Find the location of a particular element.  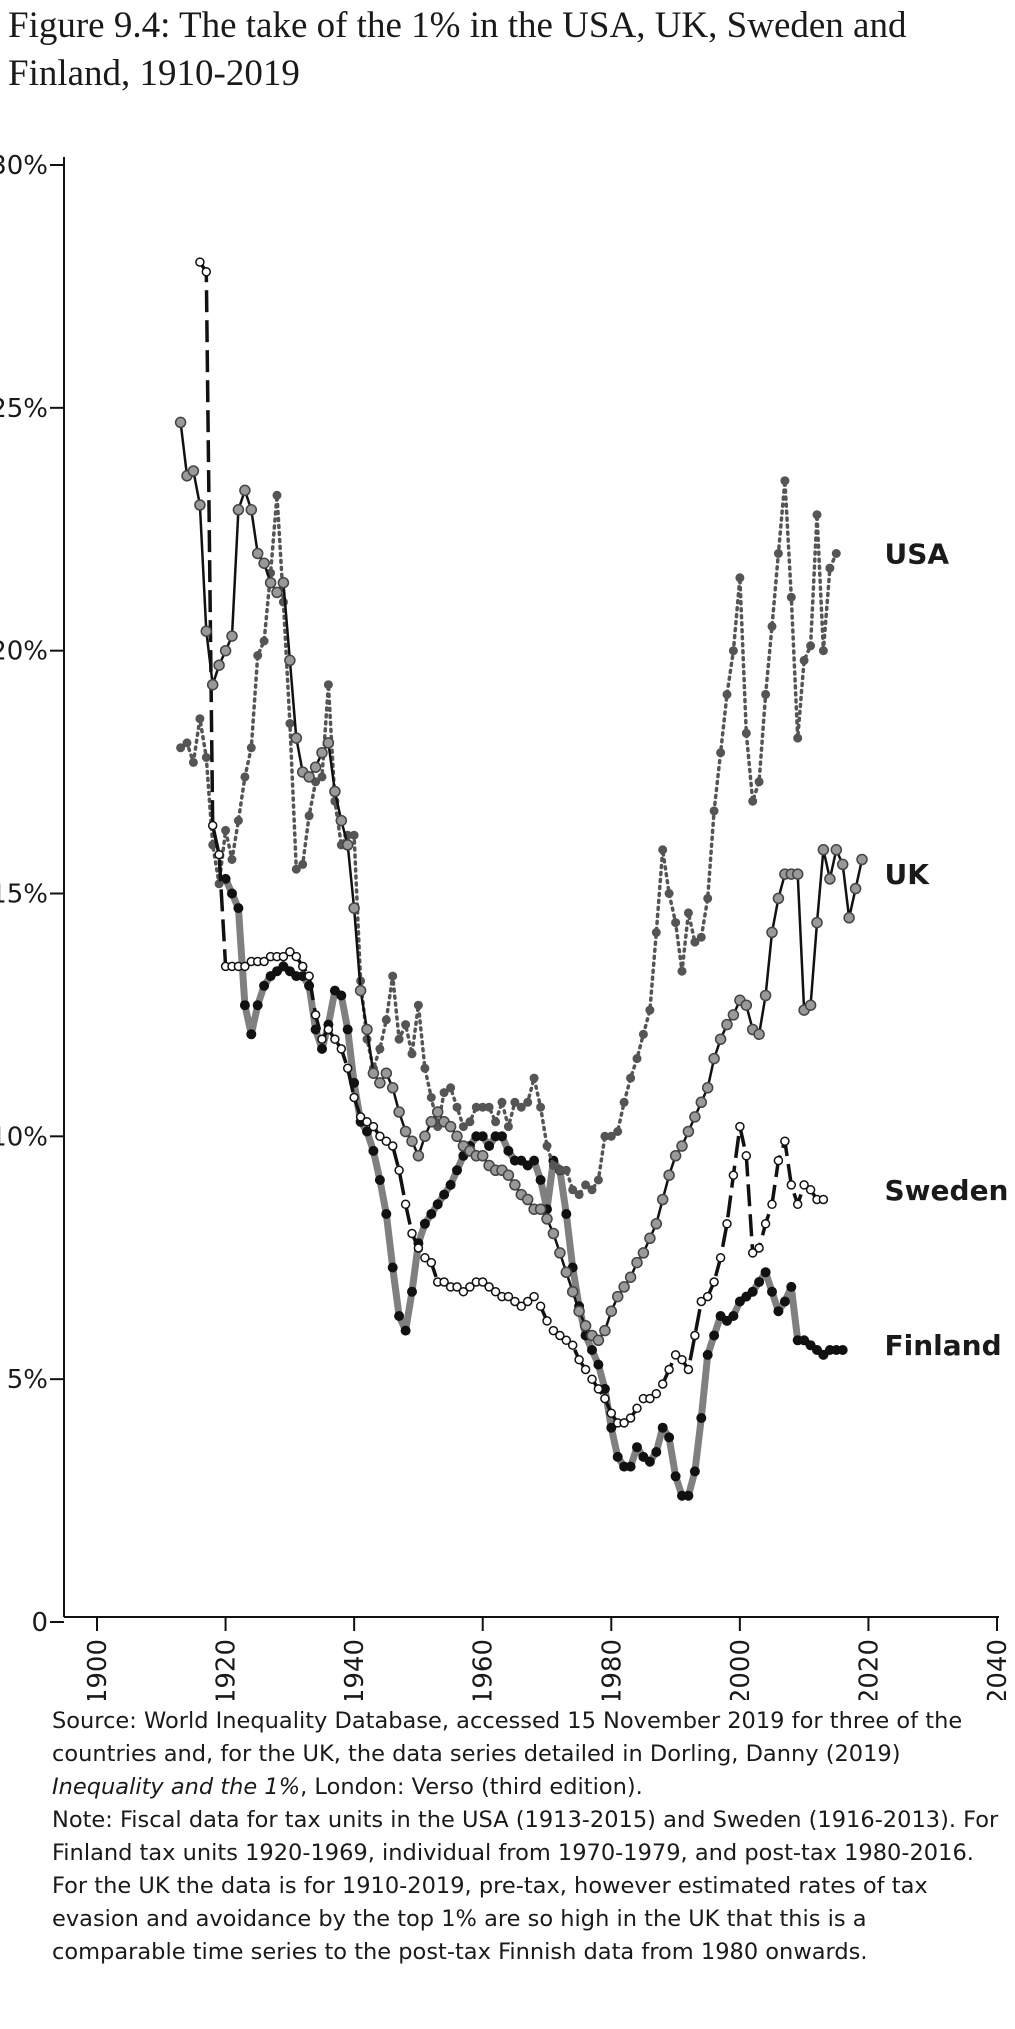

series-label-sweden: Sweden is located at coordinates (947, 1190).